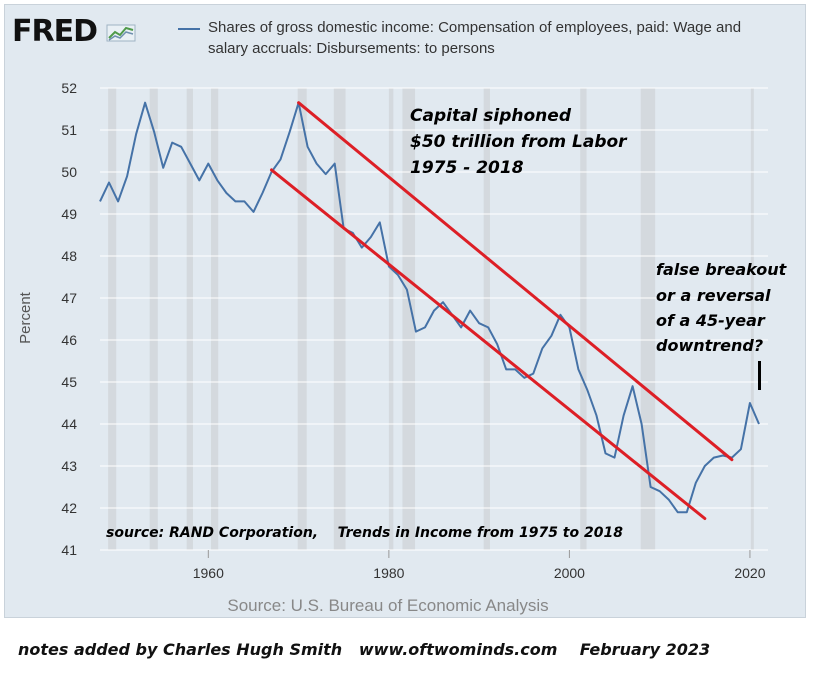  What do you see at coordinates (121, 33) in the screenshot?
I see `graph-logo-icon` at bounding box center [121, 33].